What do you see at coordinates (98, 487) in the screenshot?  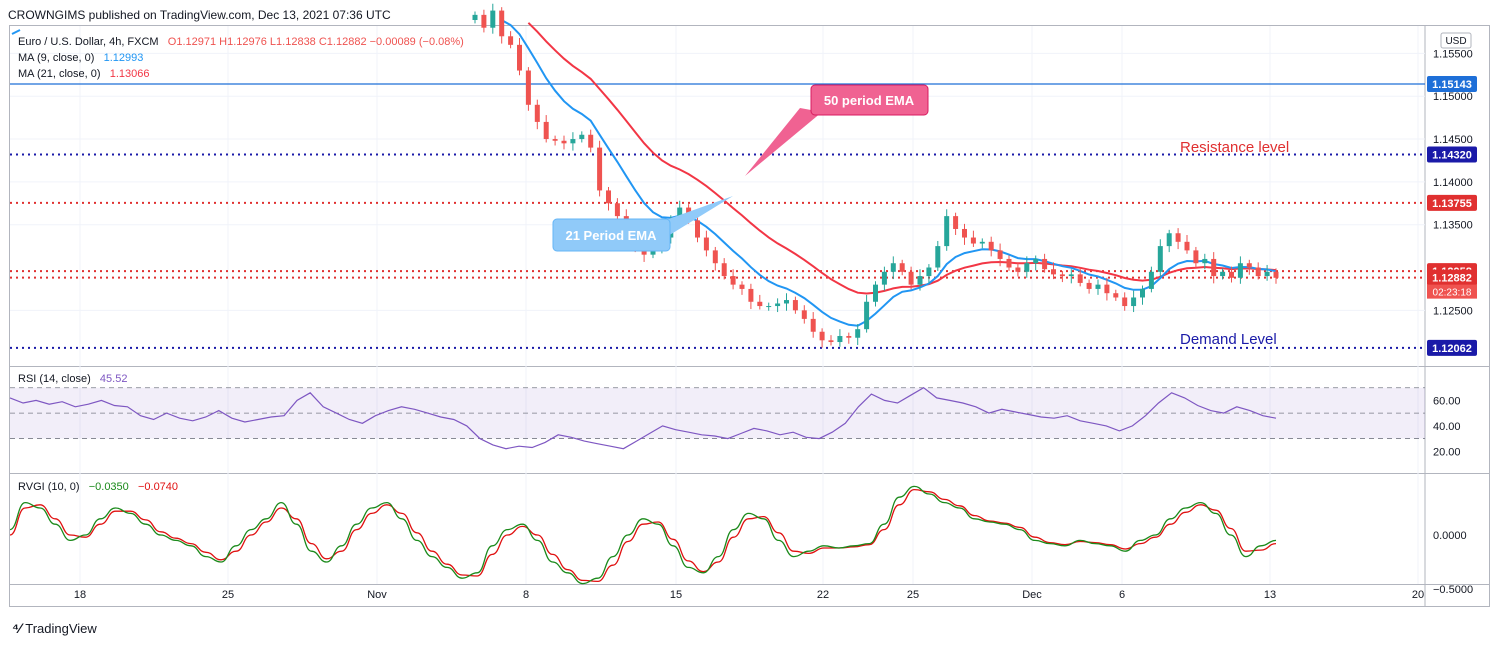 I see `rvgi-legend: RVGI (10, 0) −0.0350 −0.0740` at bounding box center [98, 487].